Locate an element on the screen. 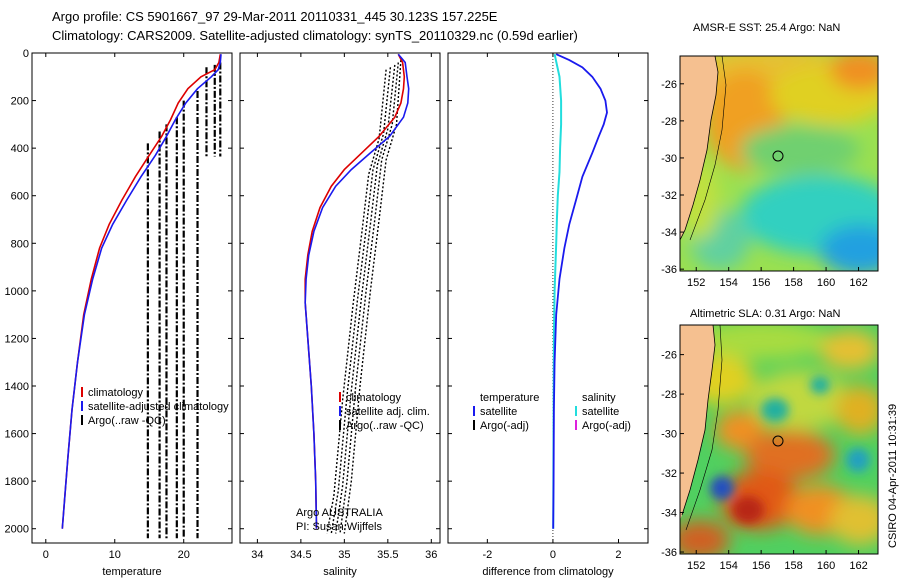 Image resolution: width=900 pixels, height=580 pixels. sst_map-xtick-label: 152 is located at coordinates (696, 283).